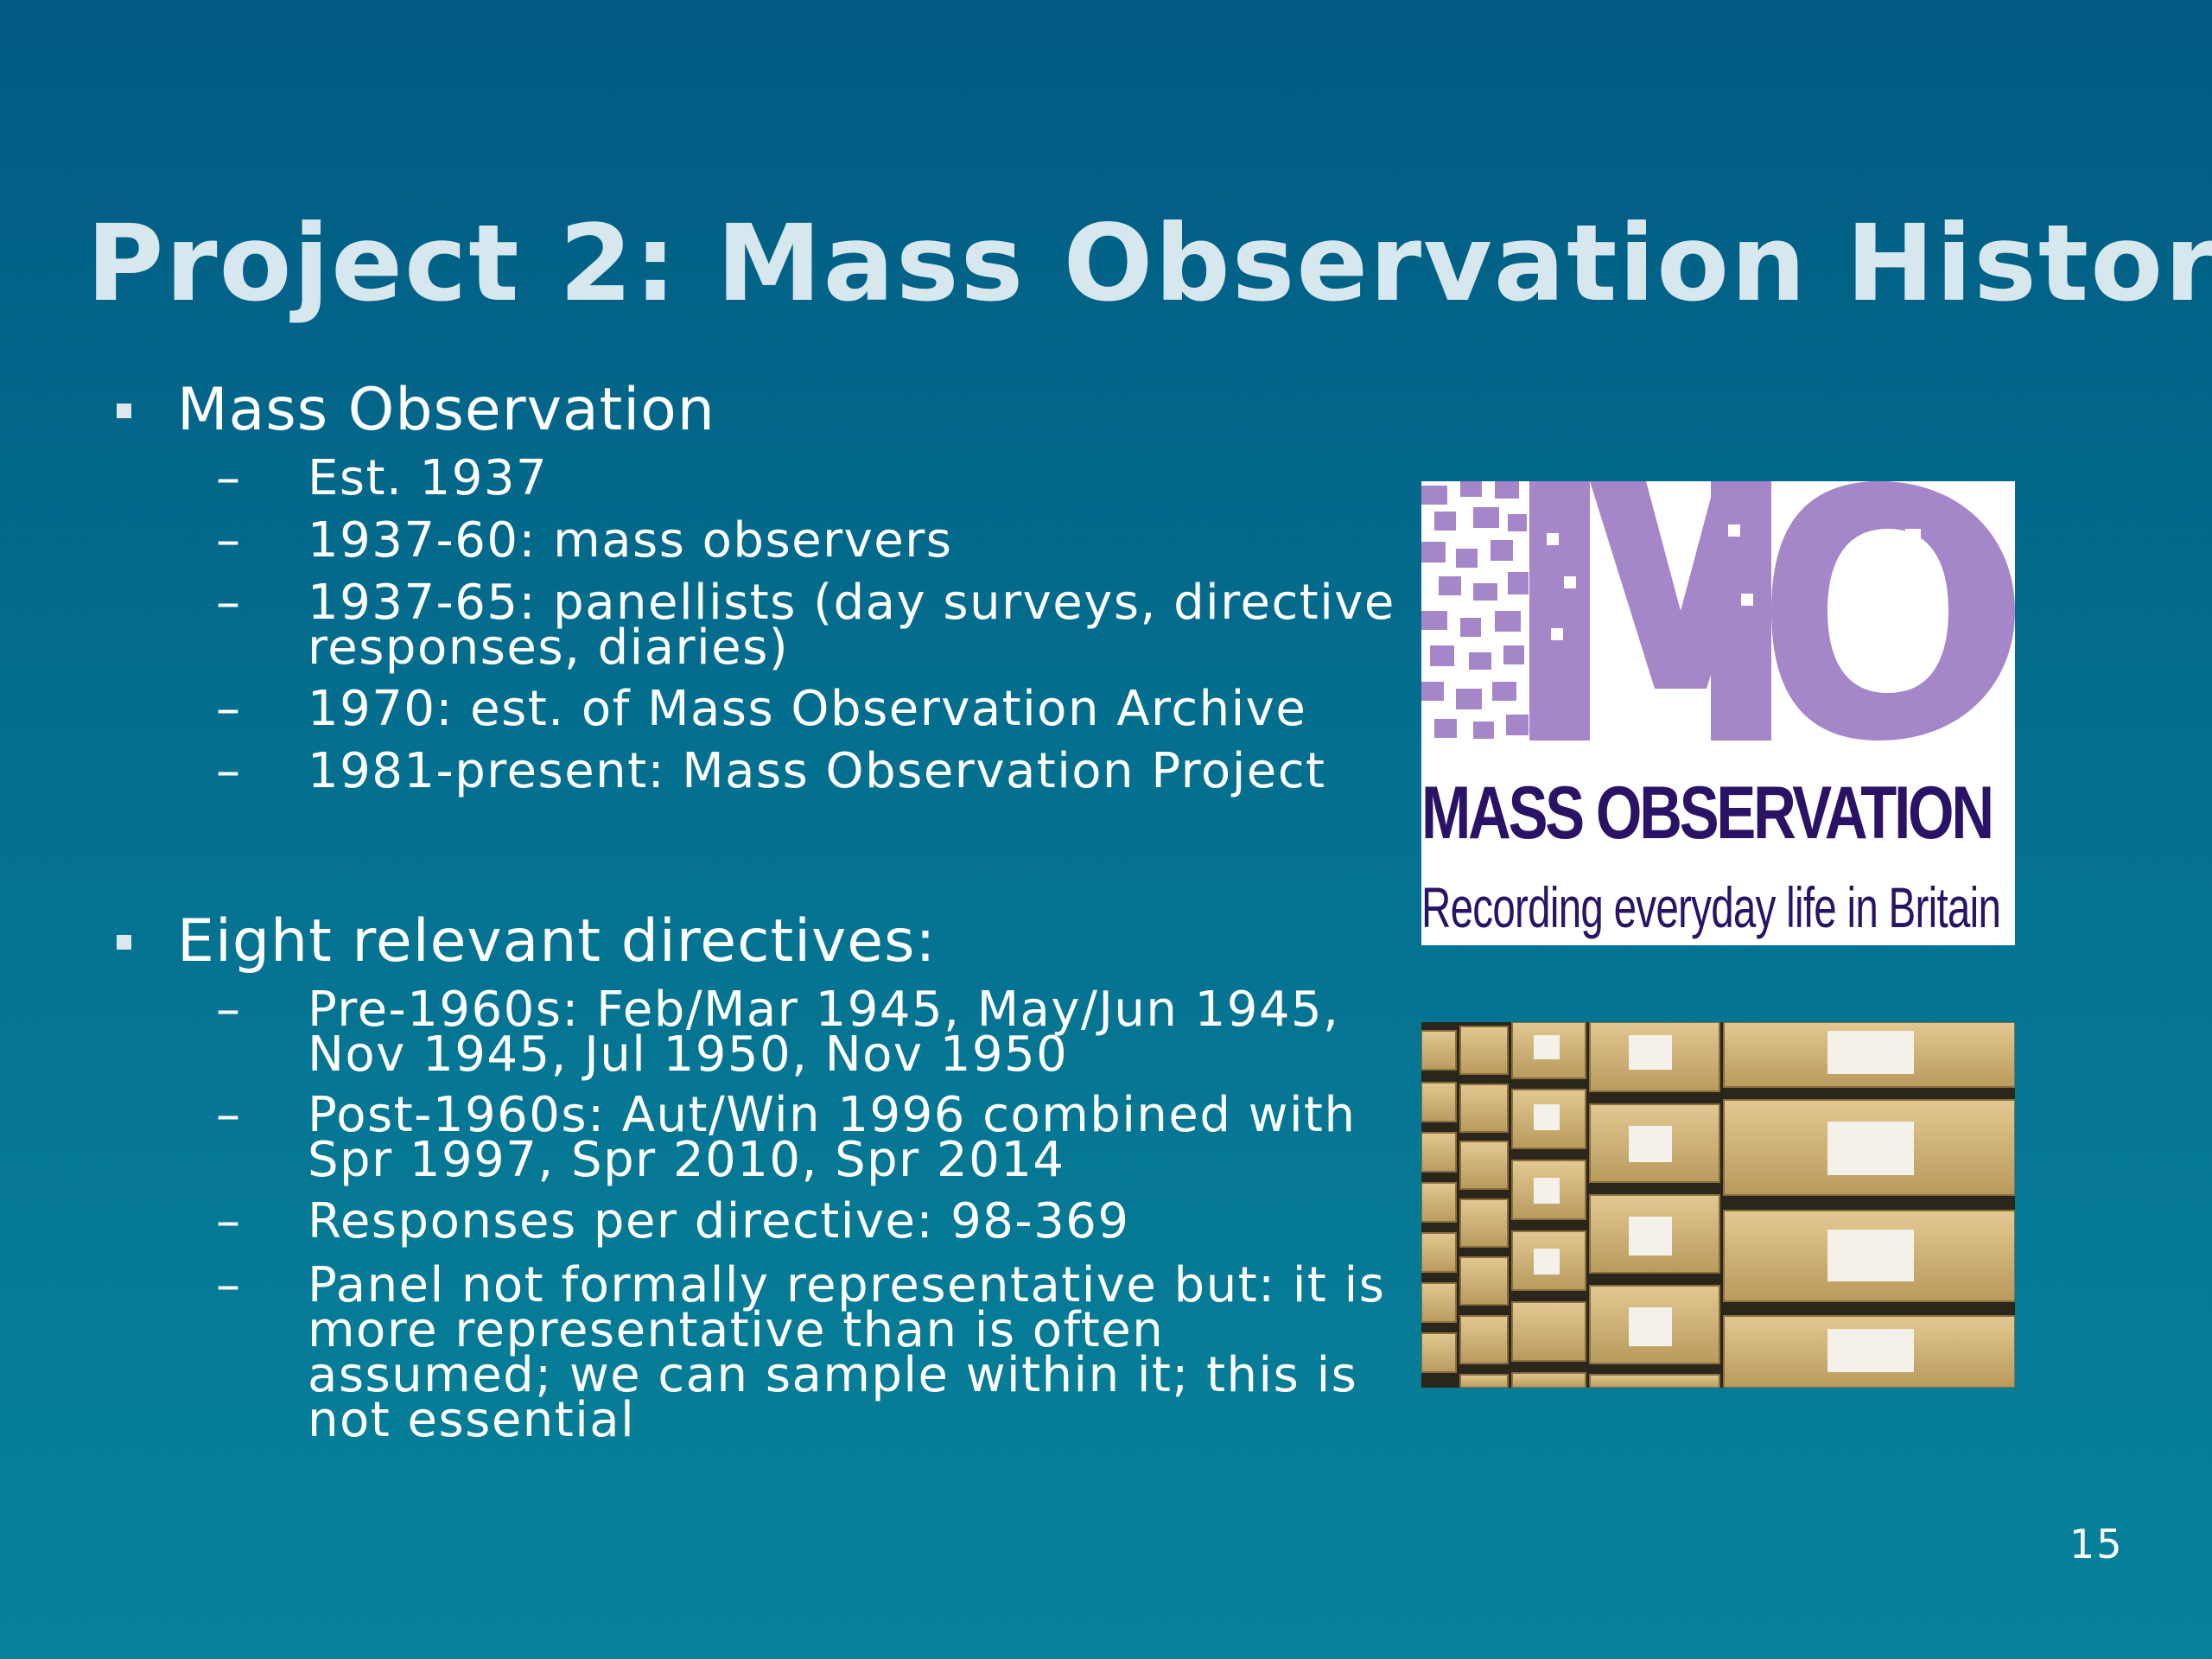  Describe the element at coordinates (719, 1221) in the screenshot. I see `sub-bullet-text: Responses per directive: 98-369` at that location.